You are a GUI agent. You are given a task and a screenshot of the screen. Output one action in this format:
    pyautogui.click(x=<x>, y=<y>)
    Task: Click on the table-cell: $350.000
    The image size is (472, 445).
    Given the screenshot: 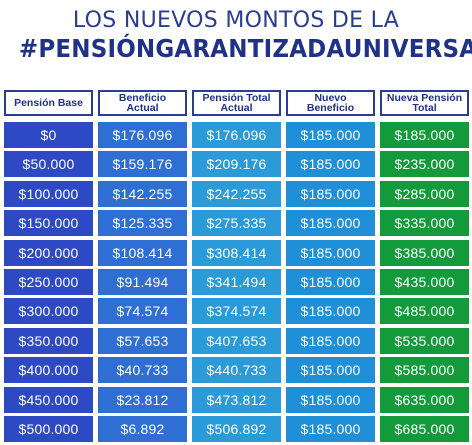 What is the action you would take?
    pyautogui.click(x=48, y=340)
    